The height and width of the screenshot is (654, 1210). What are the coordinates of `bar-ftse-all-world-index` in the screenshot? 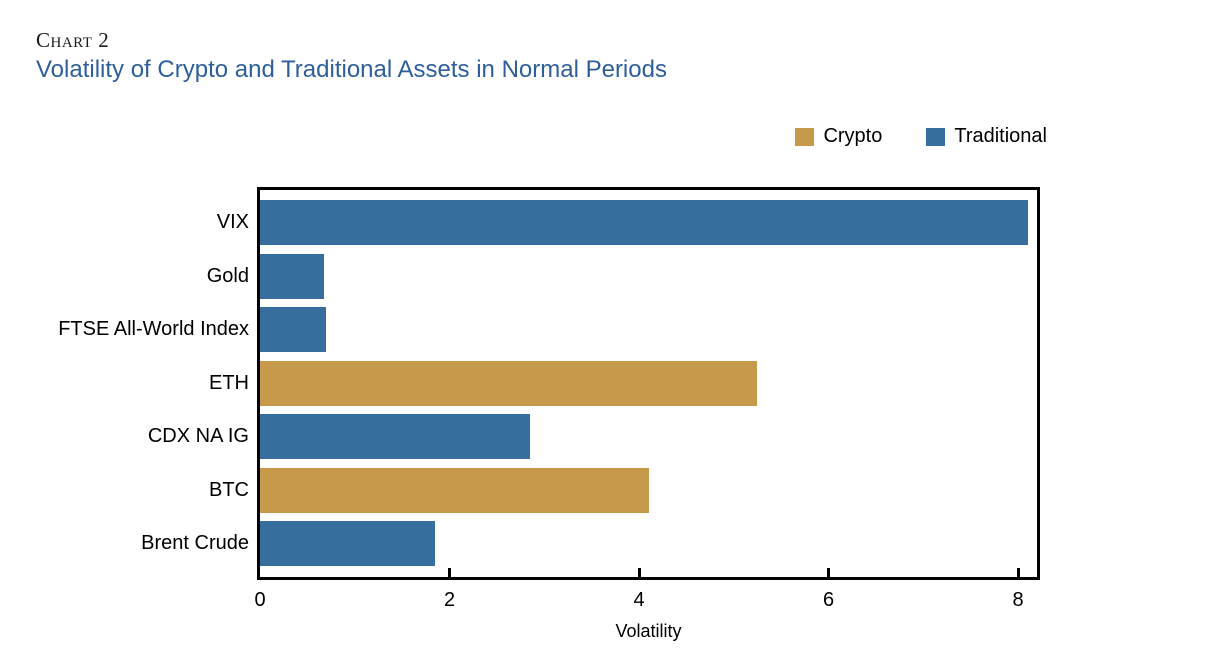 It's located at (293, 329).